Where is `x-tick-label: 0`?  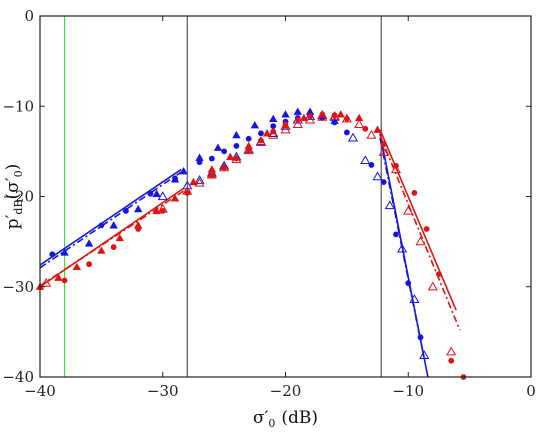
x-tick-label: 0 is located at coordinates (531, 391).